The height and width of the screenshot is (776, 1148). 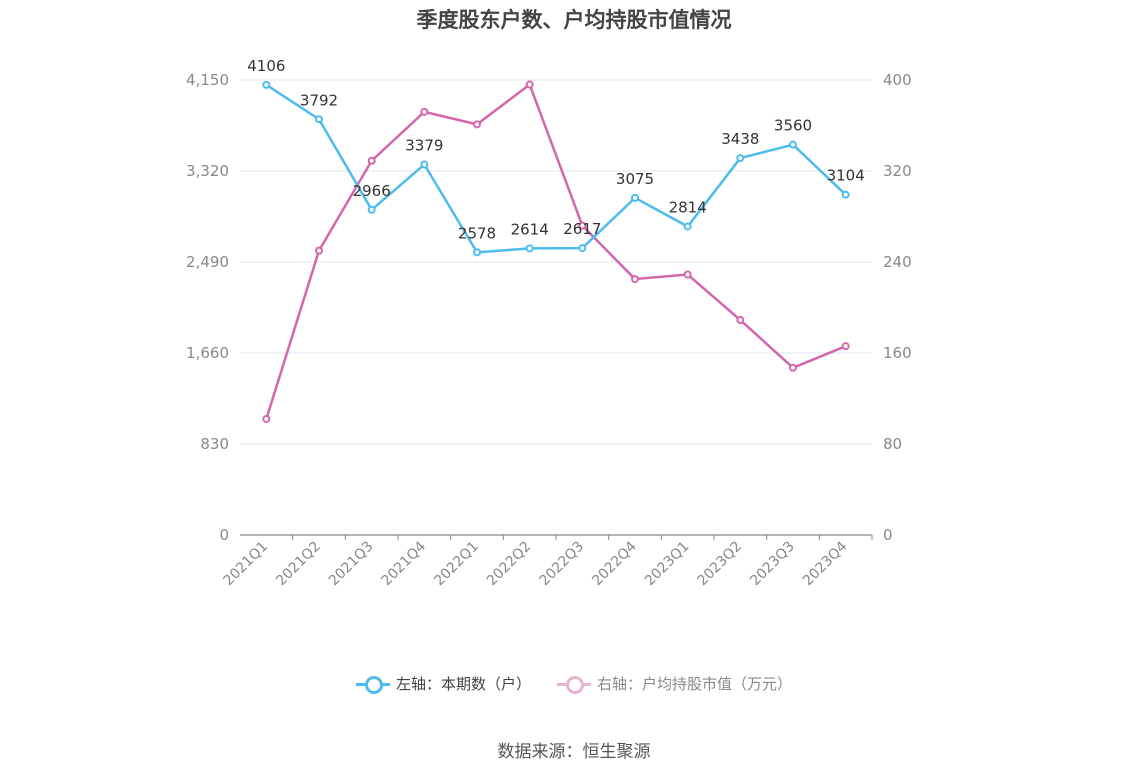 What do you see at coordinates (897, 171) in the screenshot?
I see `y-right-tick-label: 320` at bounding box center [897, 171].